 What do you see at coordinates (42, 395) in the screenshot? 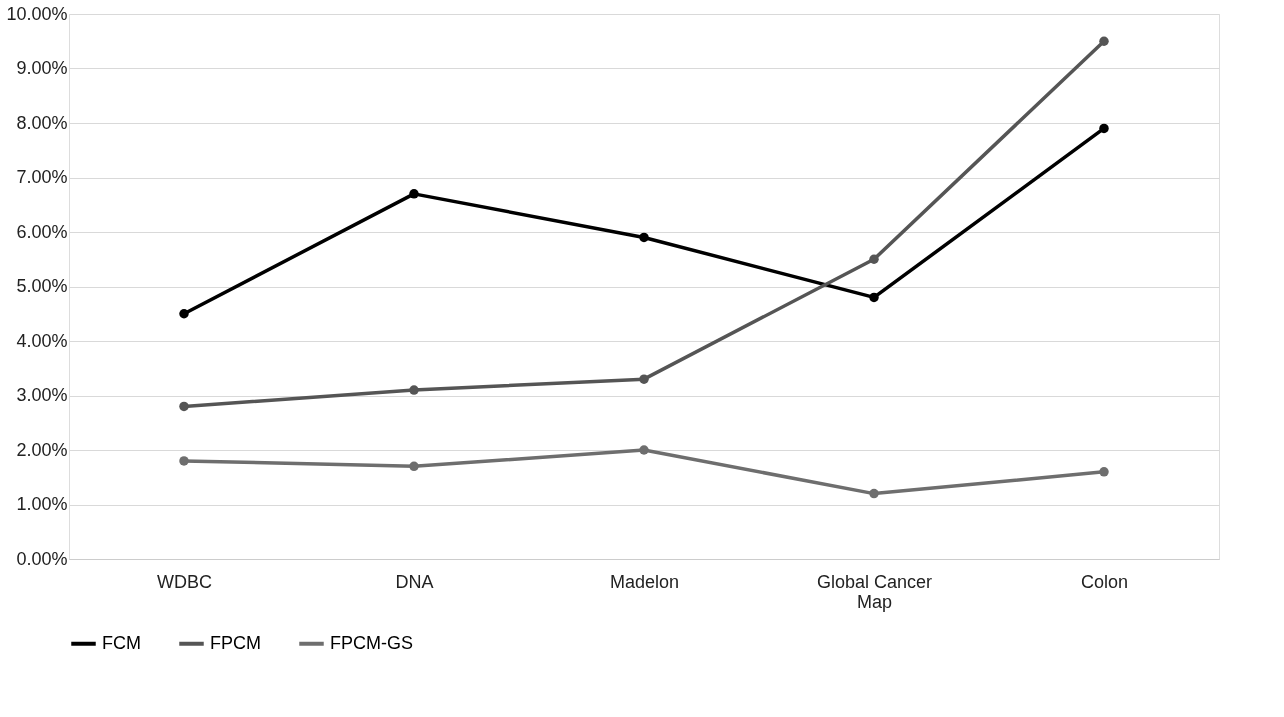
I see `y-tick-label: 3.00%` at bounding box center [42, 395].